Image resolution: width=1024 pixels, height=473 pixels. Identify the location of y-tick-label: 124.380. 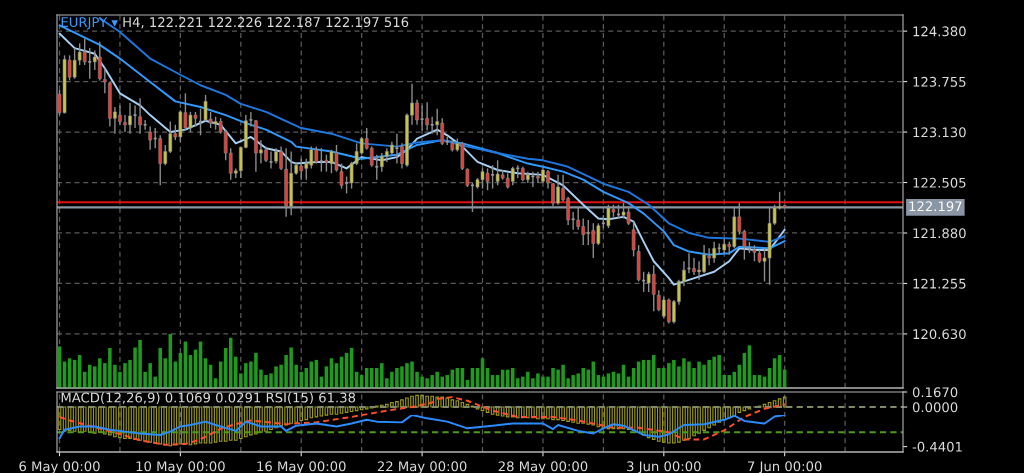
(939, 31).